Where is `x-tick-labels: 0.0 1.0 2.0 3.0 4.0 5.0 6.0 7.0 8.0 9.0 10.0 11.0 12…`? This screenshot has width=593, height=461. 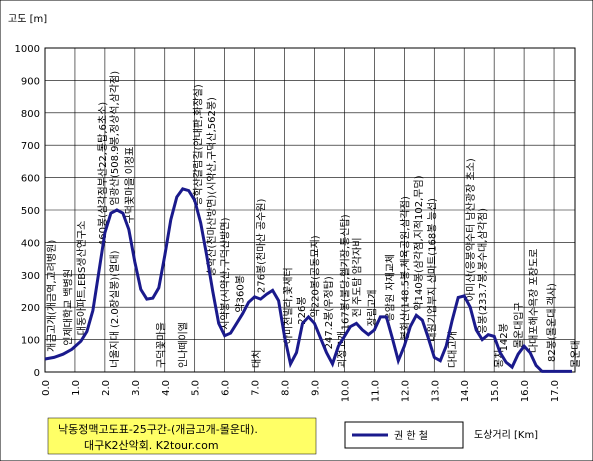 x-tick-labels: 0.0 1.0 2.0 3.0 4.0 5.0 6.0 7.0 8.0 9.0 10.0 11.0 12… is located at coordinates (301, 391).